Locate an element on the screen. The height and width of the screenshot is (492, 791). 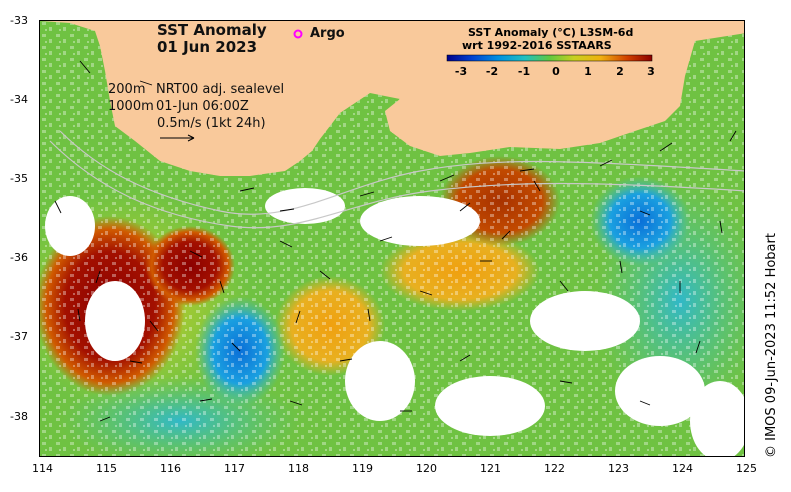
colorbar-title: SST Anomaly (°C) L3SM-6d is located at coordinates (551, 32).